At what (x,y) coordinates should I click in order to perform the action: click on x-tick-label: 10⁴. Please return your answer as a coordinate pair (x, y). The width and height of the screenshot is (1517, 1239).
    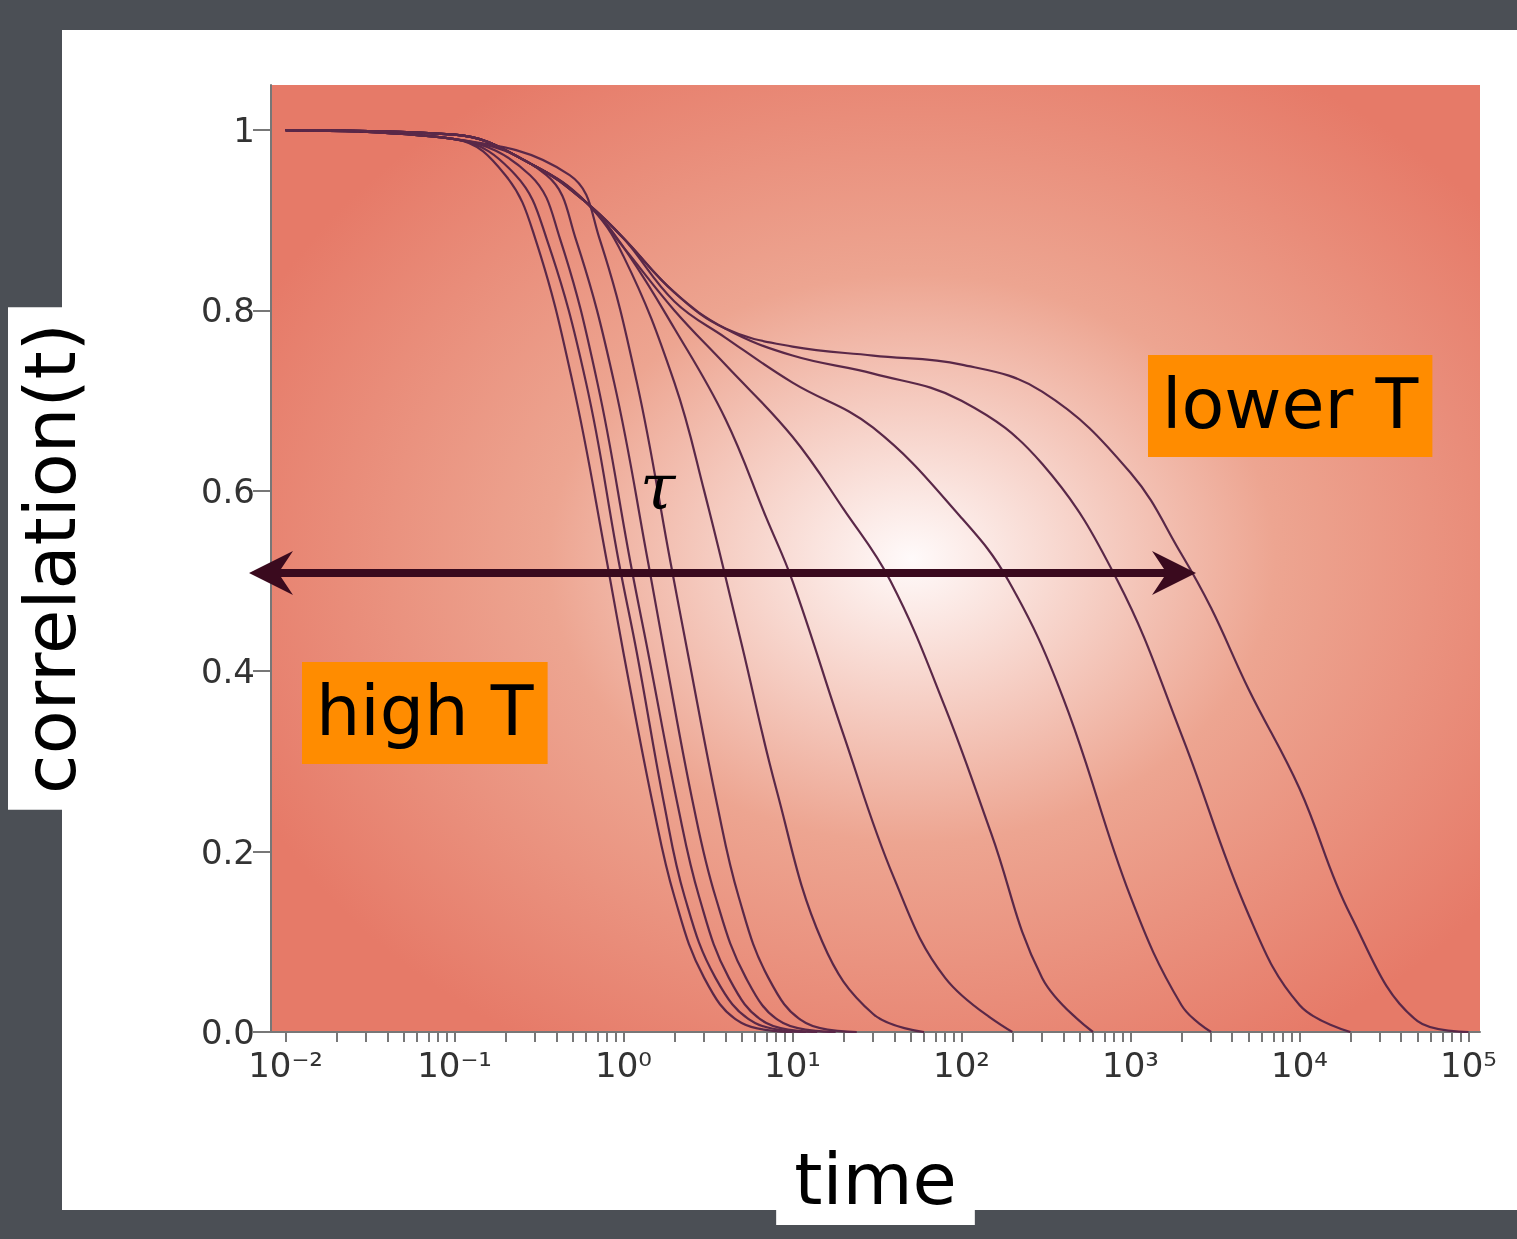
    Looking at the image, I should click on (1299, 1065).